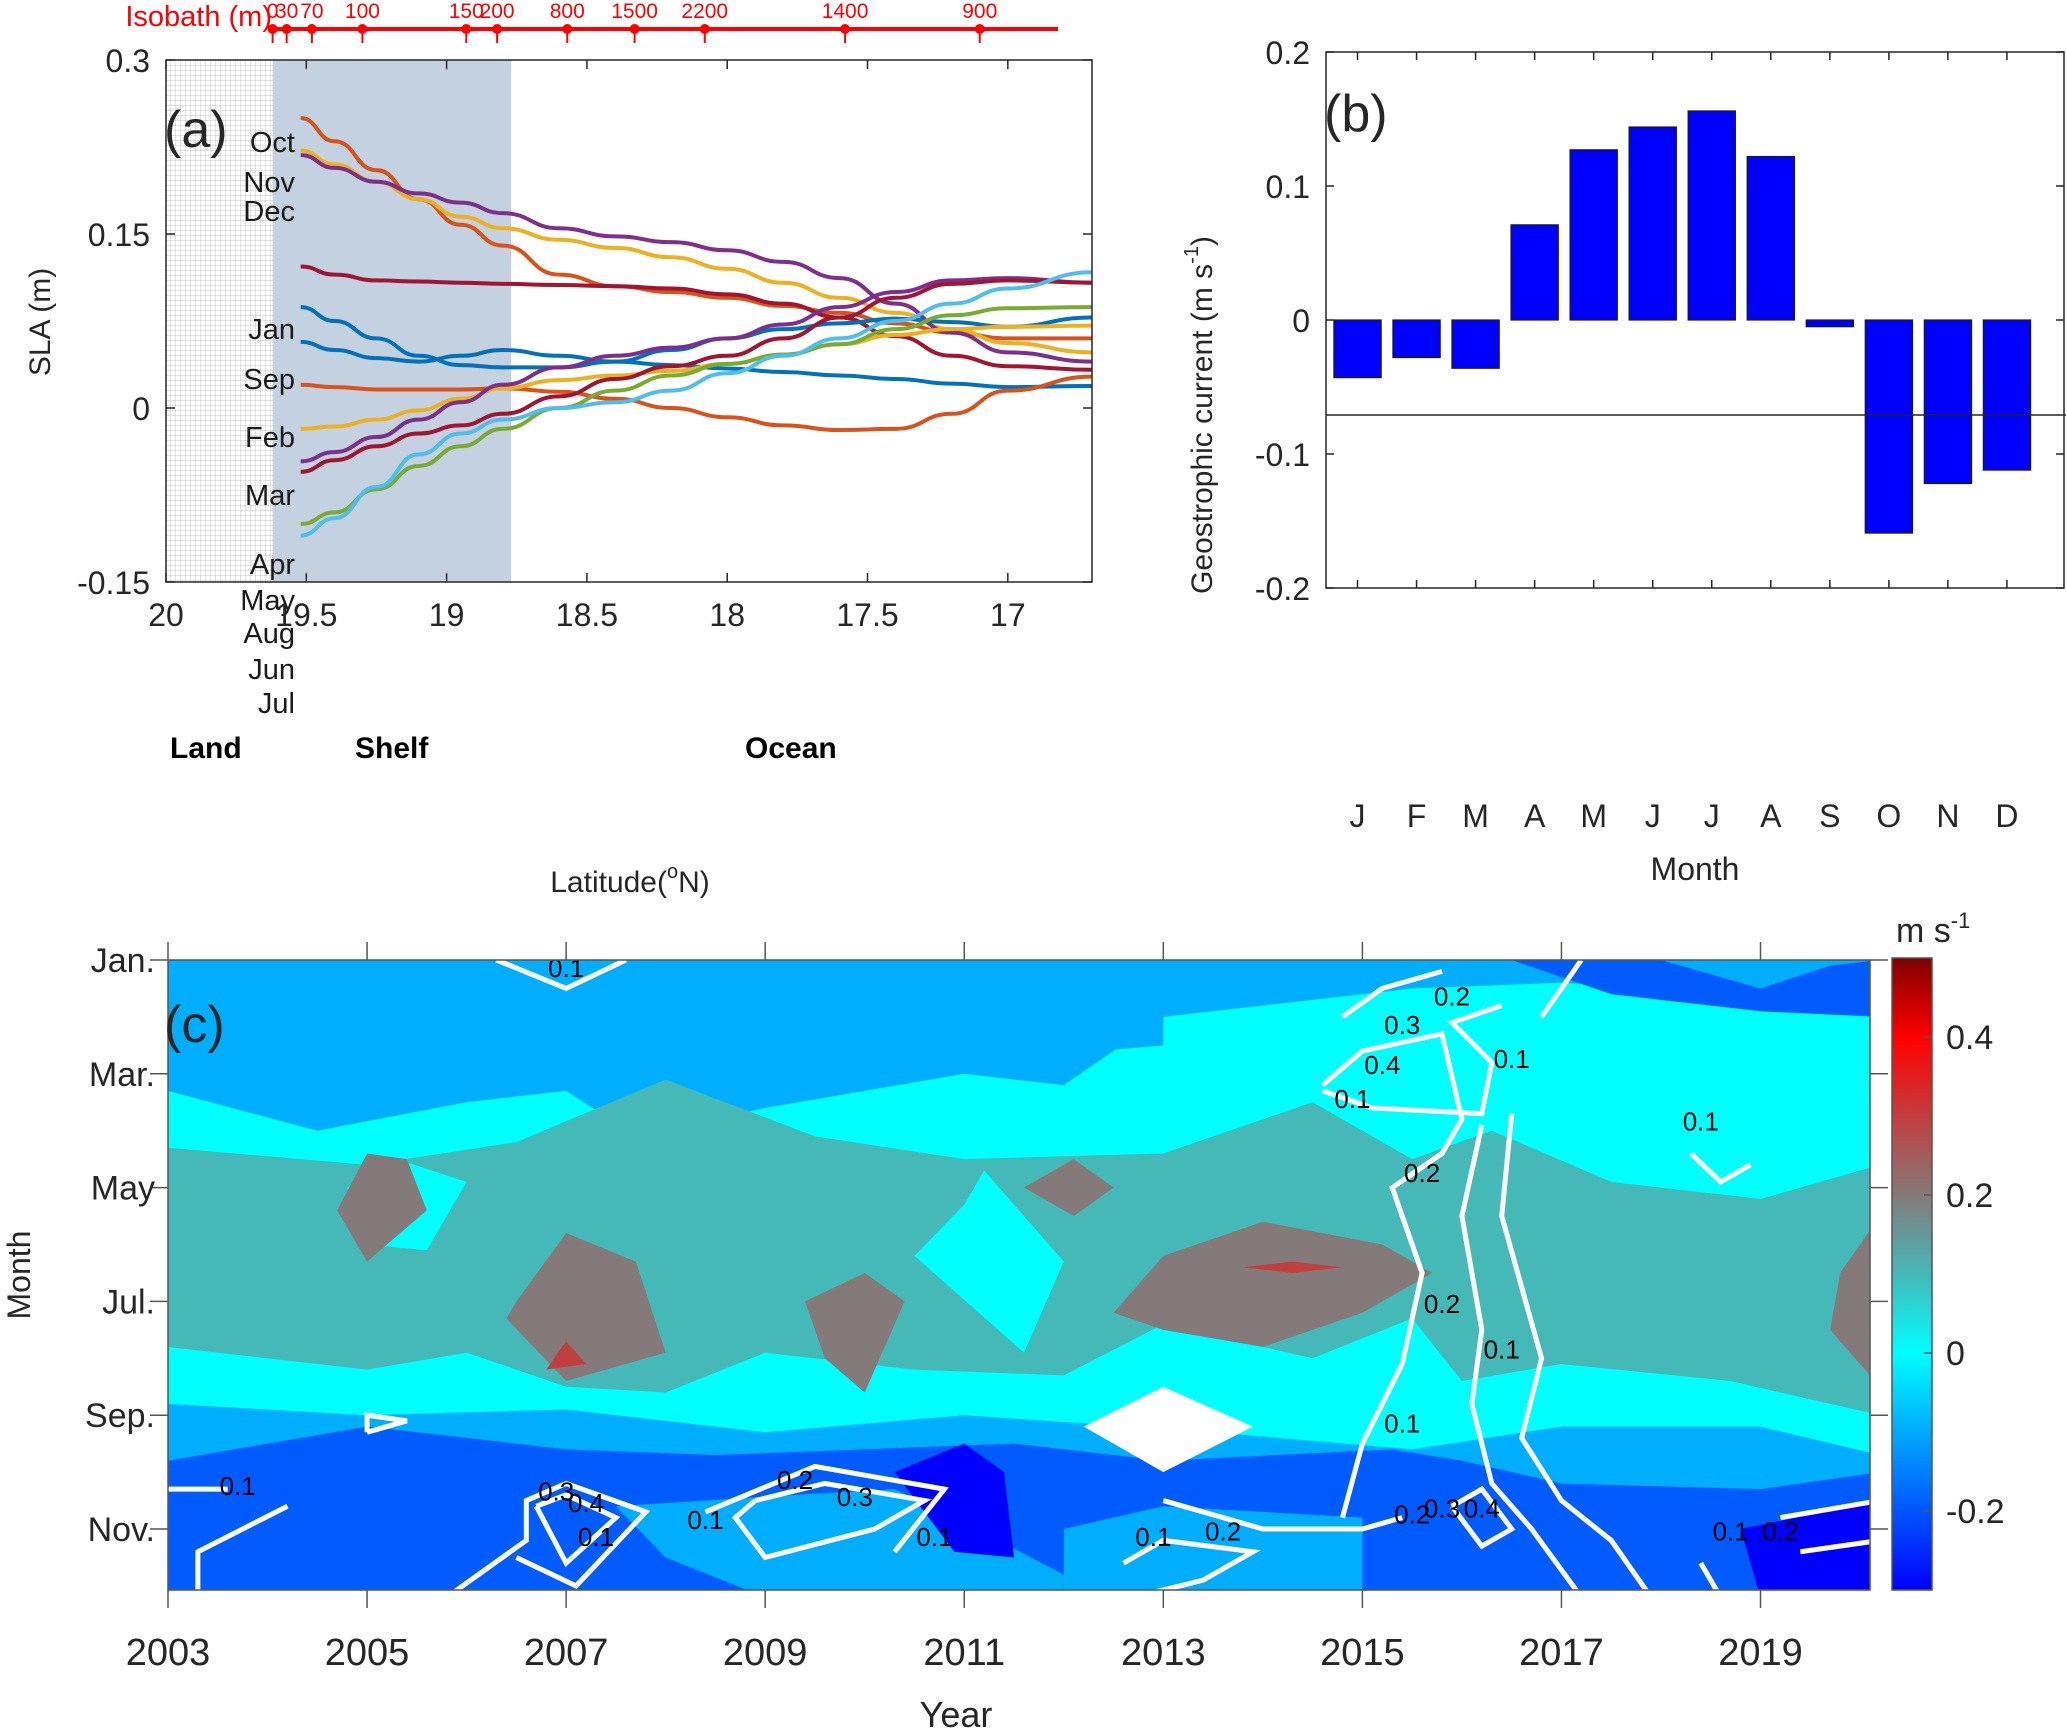 This screenshot has width=2067, height=1734. Describe the element at coordinates (1168, 1429) in the screenshot. I see `missing-data-patch` at that location.